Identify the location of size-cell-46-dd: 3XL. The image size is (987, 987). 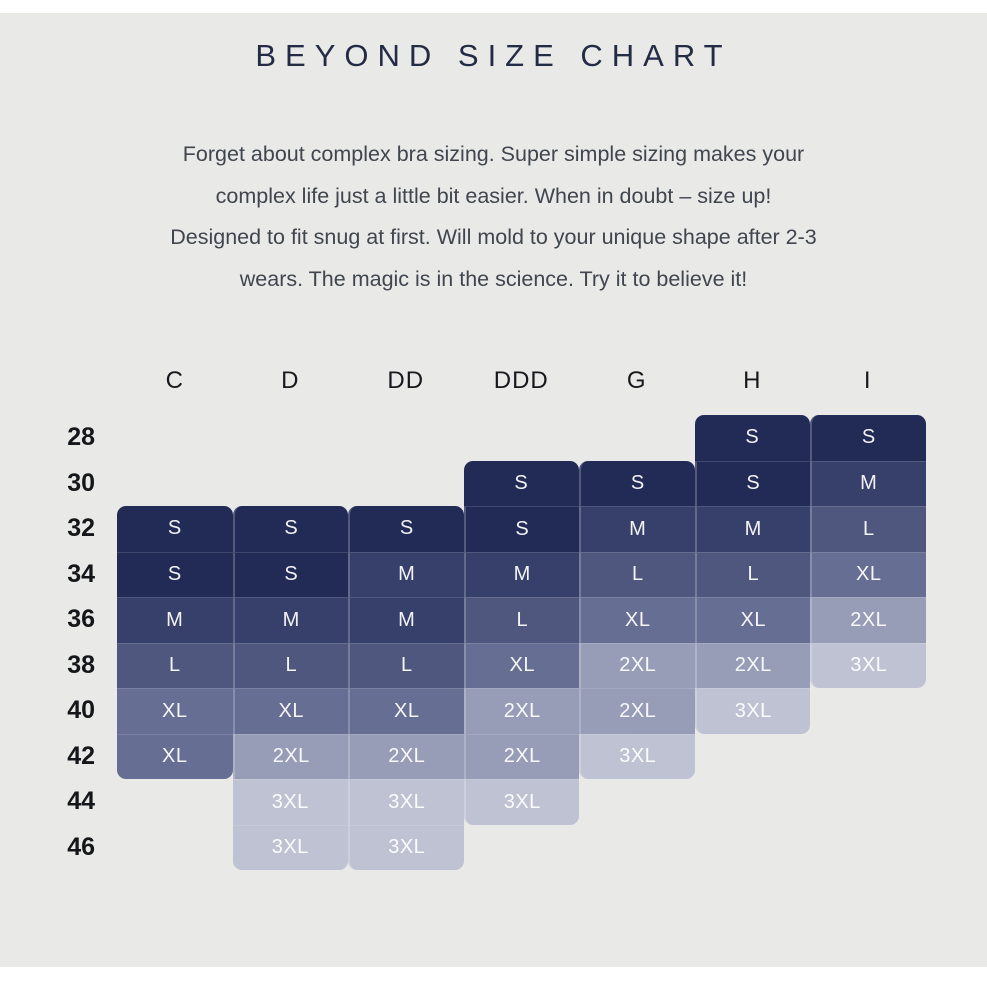
(406, 847).